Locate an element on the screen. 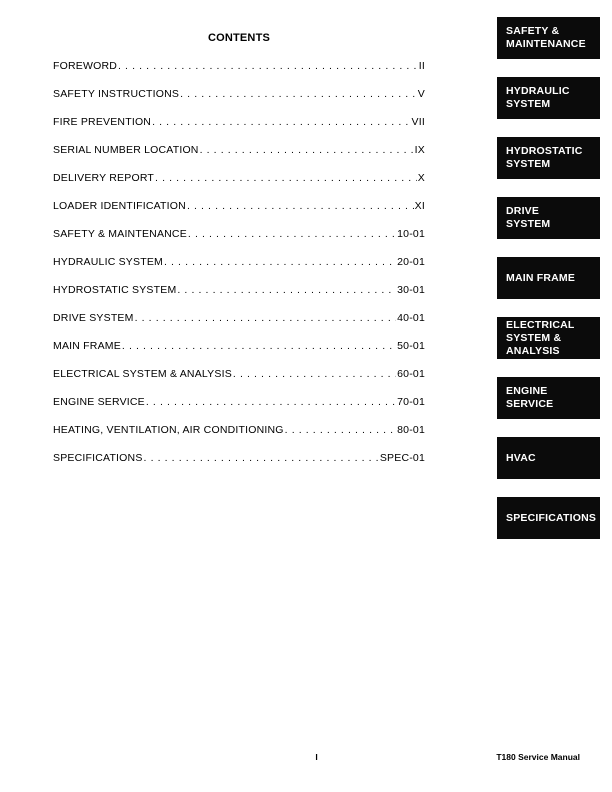  toc-entry-label: DELIVERY REPORT is located at coordinates (104, 178).